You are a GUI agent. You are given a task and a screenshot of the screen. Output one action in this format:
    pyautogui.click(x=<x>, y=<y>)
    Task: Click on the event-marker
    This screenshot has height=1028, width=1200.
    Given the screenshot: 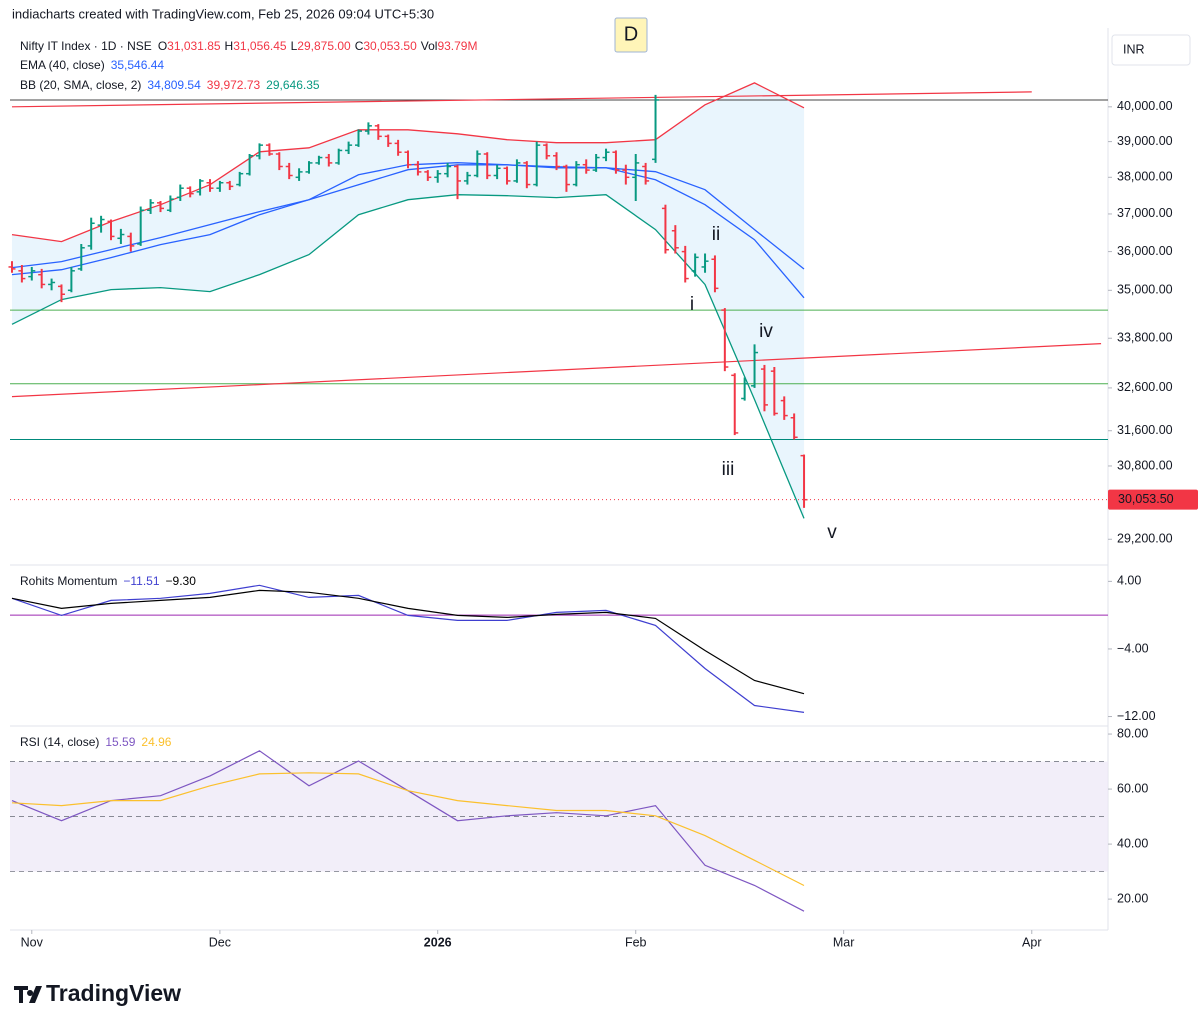 What is the action you would take?
    pyautogui.click(x=631, y=35)
    